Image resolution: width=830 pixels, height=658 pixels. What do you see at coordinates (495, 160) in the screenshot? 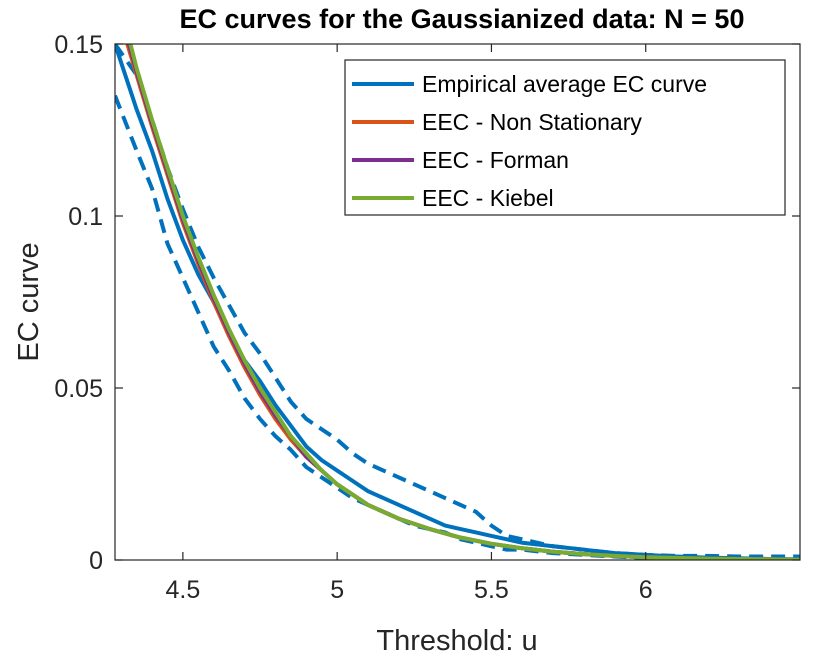
I see `legend-label: EEC - Forman` at bounding box center [495, 160].